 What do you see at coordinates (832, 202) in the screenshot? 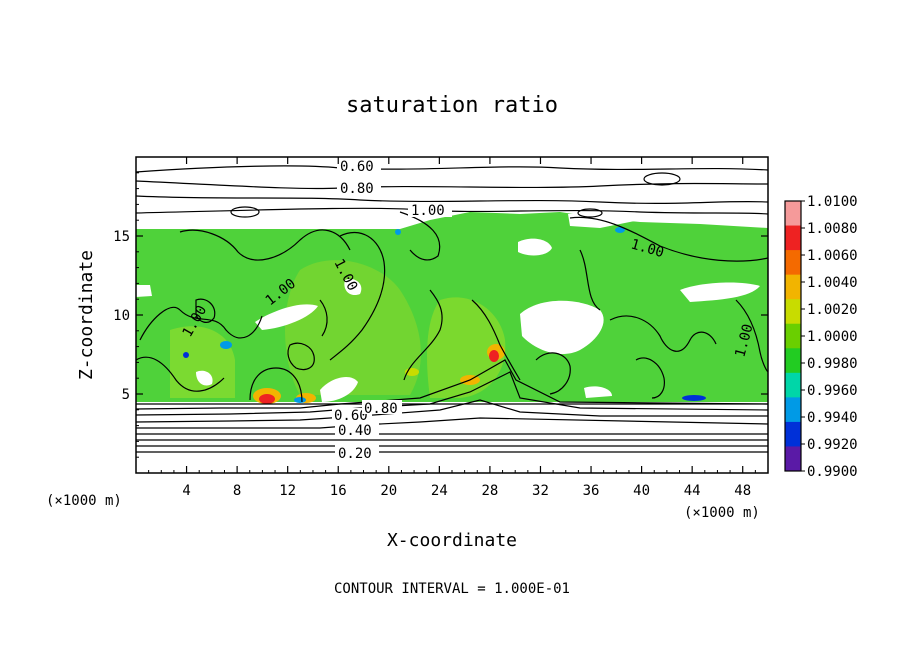
I see `colorbar-label: 1.0100` at bounding box center [832, 202].